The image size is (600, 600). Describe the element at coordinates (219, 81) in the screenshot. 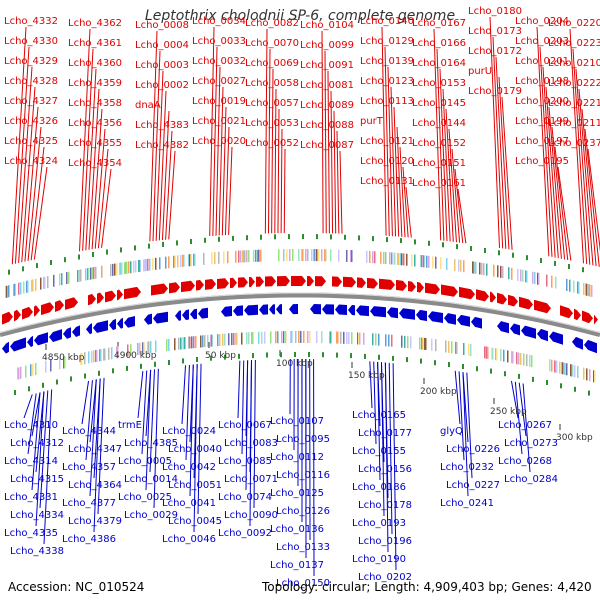

I see `top-gene-label: Lcho_0027` at that location.